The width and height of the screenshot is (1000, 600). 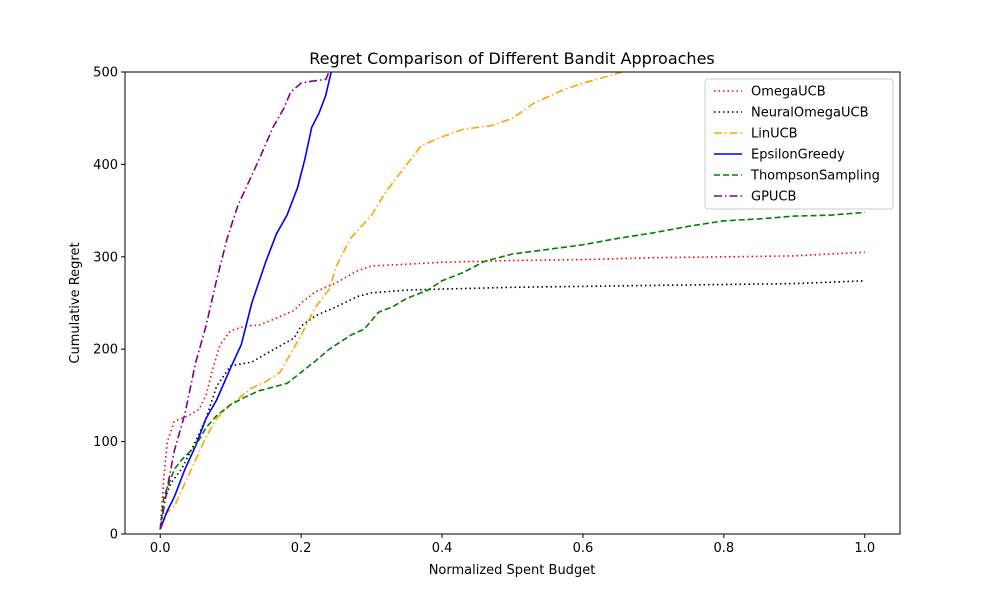 What do you see at coordinates (788, 92) in the screenshot?
I see `legend-label-omegaucb: OmegaUCB` at bounding box center [788, 92].